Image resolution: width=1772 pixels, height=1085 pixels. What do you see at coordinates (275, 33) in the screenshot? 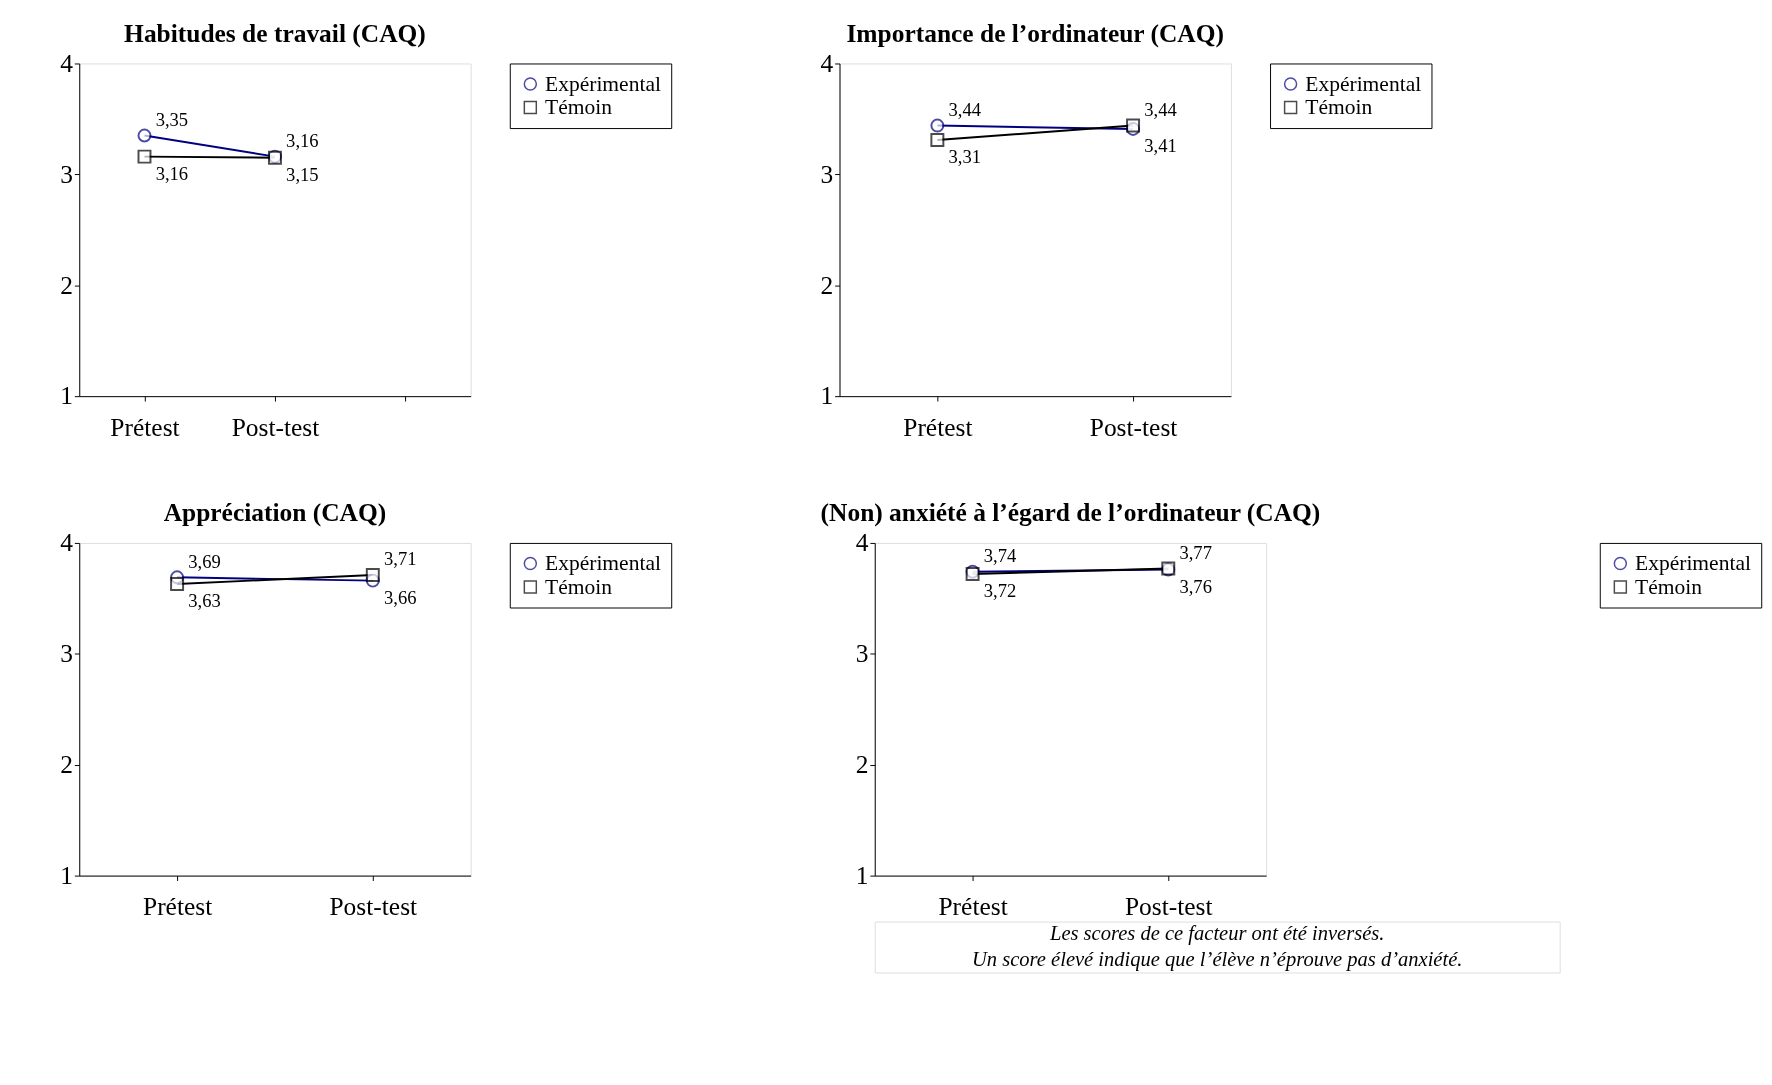
I see `chart-title: Habitudes de travail (CAQ)` at bounding box center [275, 33].